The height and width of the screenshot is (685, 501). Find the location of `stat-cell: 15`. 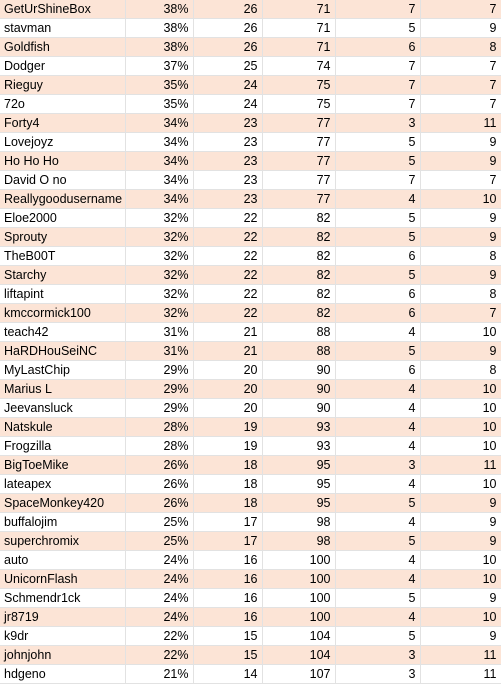

stat-cell: 15 is located at coordinates (228, 655).